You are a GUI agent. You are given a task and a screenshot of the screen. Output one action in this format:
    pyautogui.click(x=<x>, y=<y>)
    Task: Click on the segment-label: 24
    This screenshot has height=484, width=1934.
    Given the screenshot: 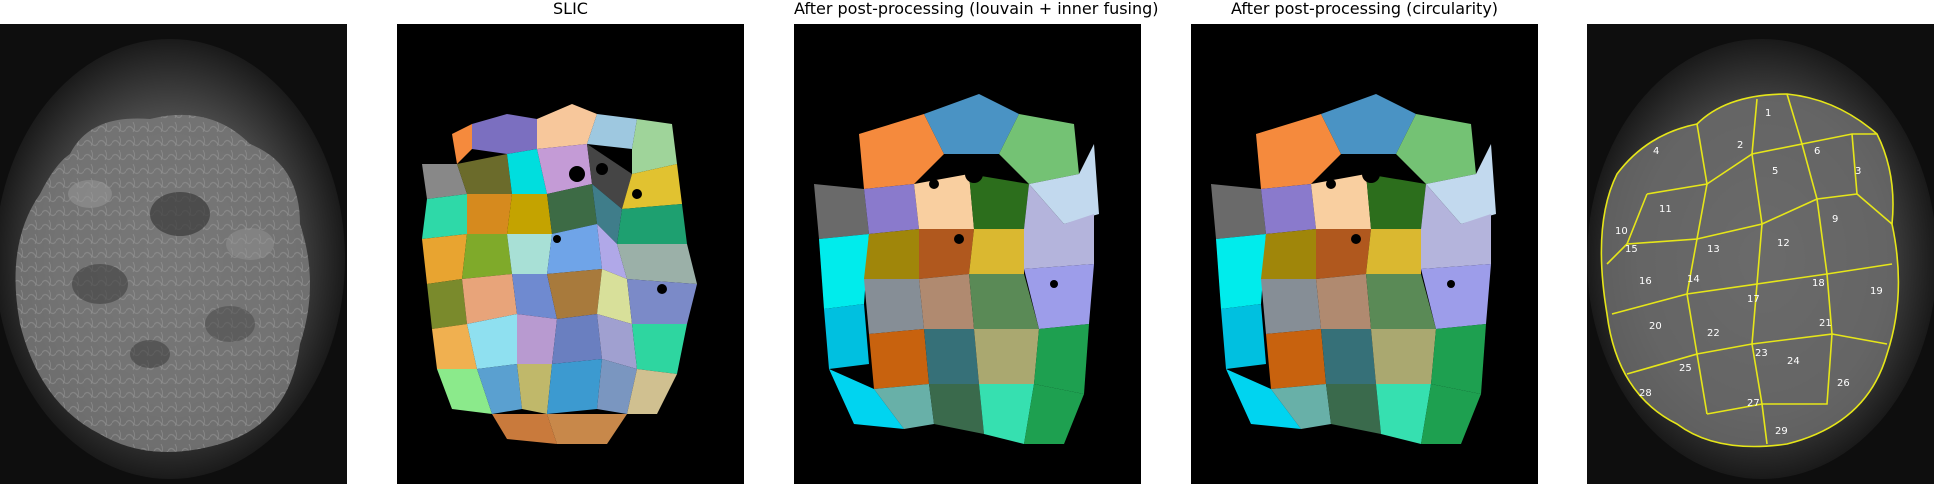 What is the action you would take?
    pyautogui.click(x=1793, y=361)
    